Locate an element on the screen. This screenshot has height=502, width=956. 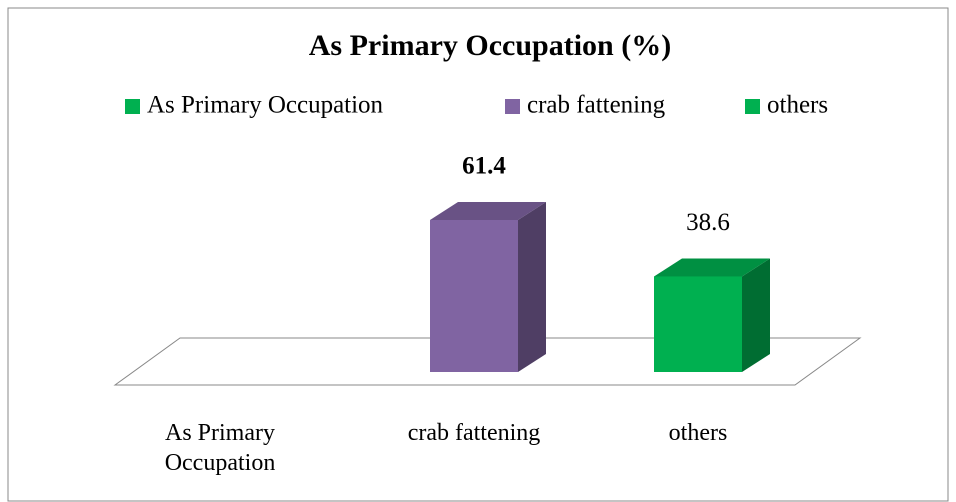
legend-label: crab fattening is located at coordinates (596, 105).